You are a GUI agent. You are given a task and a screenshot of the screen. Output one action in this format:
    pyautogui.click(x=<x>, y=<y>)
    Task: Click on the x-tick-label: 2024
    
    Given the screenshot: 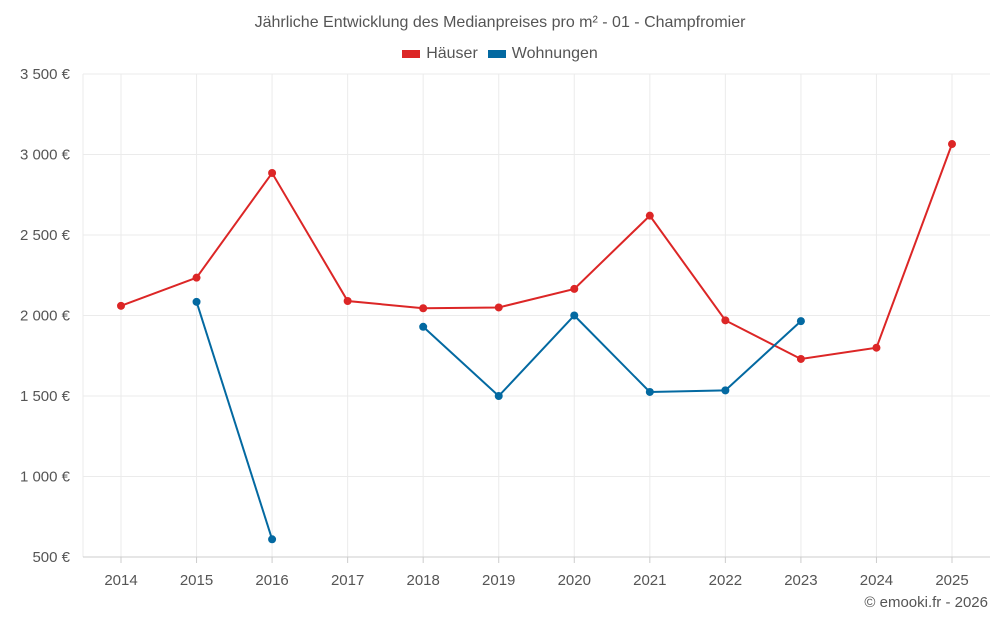 What is the action you would take?
    pyautogui.click(x=876, y=580)
    